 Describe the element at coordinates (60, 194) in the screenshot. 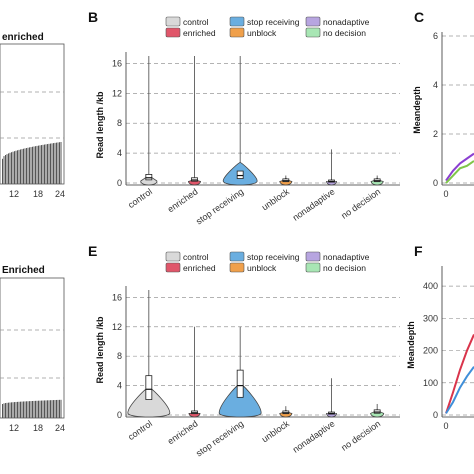

I see `left-top-xtick: 24` at that location.